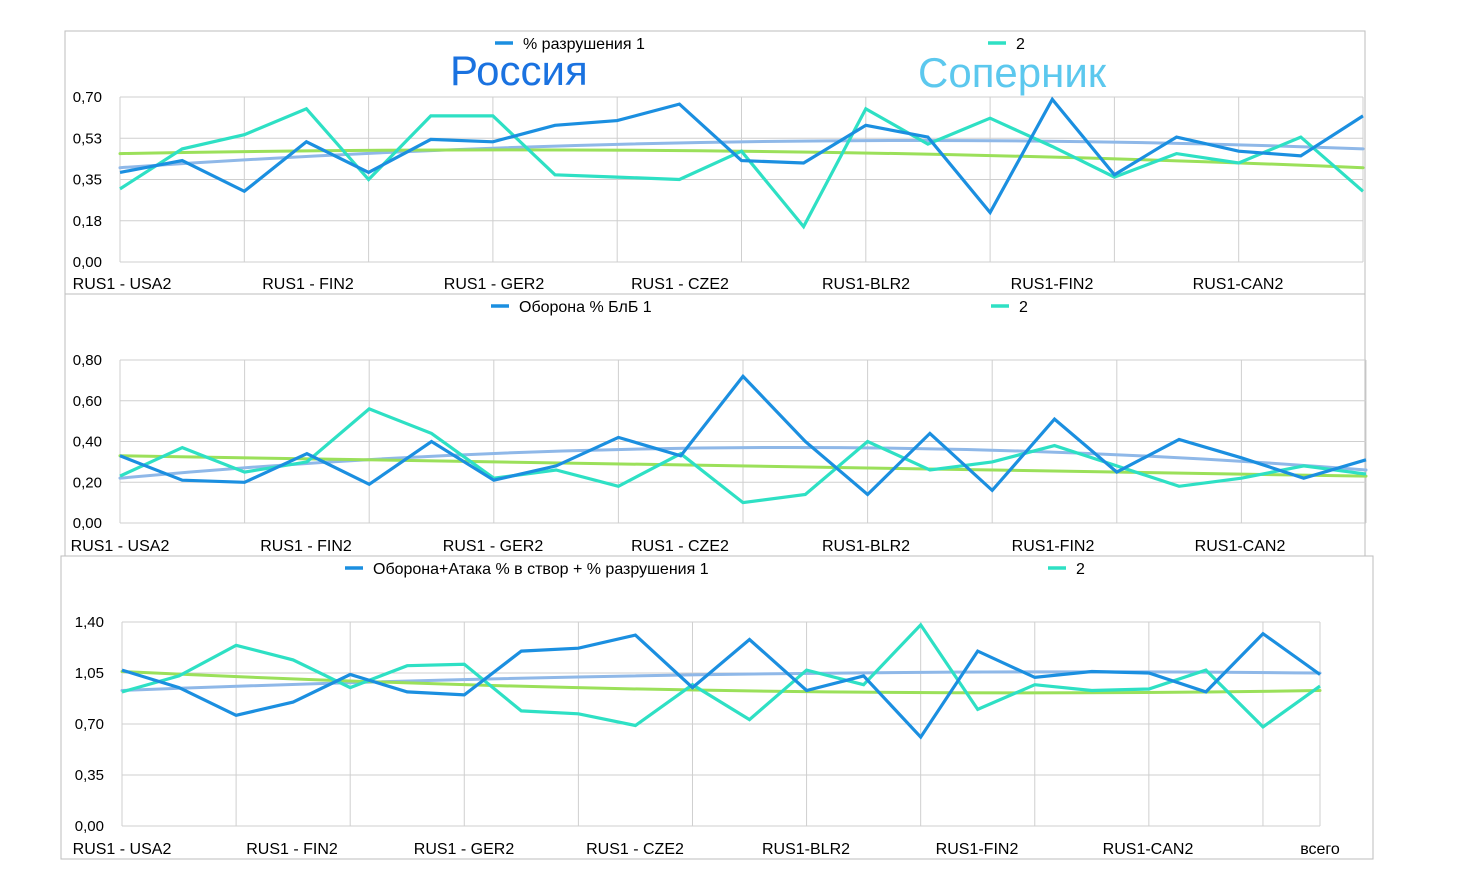 The width and height of the screenshot is (1460, 894). What do you see at coordinates (584, 44) in the screenshot?
I see `legend-label-1: % разрушения 1` at bounding box center [584, 44].